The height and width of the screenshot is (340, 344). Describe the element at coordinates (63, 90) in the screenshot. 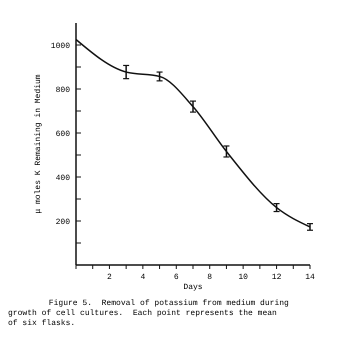

I see `y-tick-label: 800` at that location.